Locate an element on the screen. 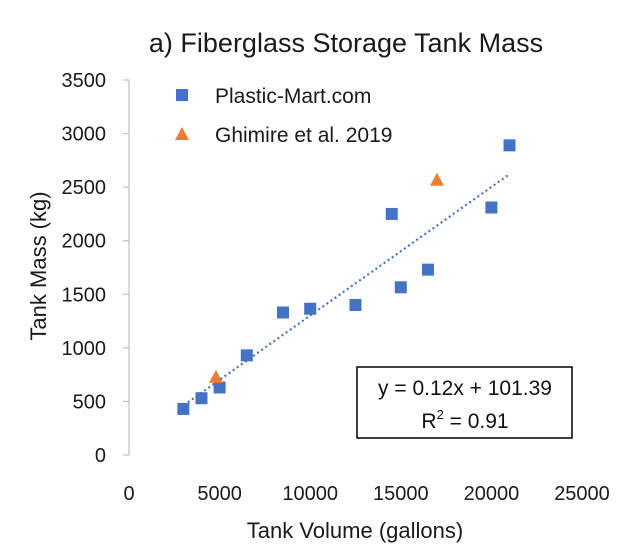 This screenshot has width=627, height=551. y-tick-label: 1500 is located at coordinates (84, 295).